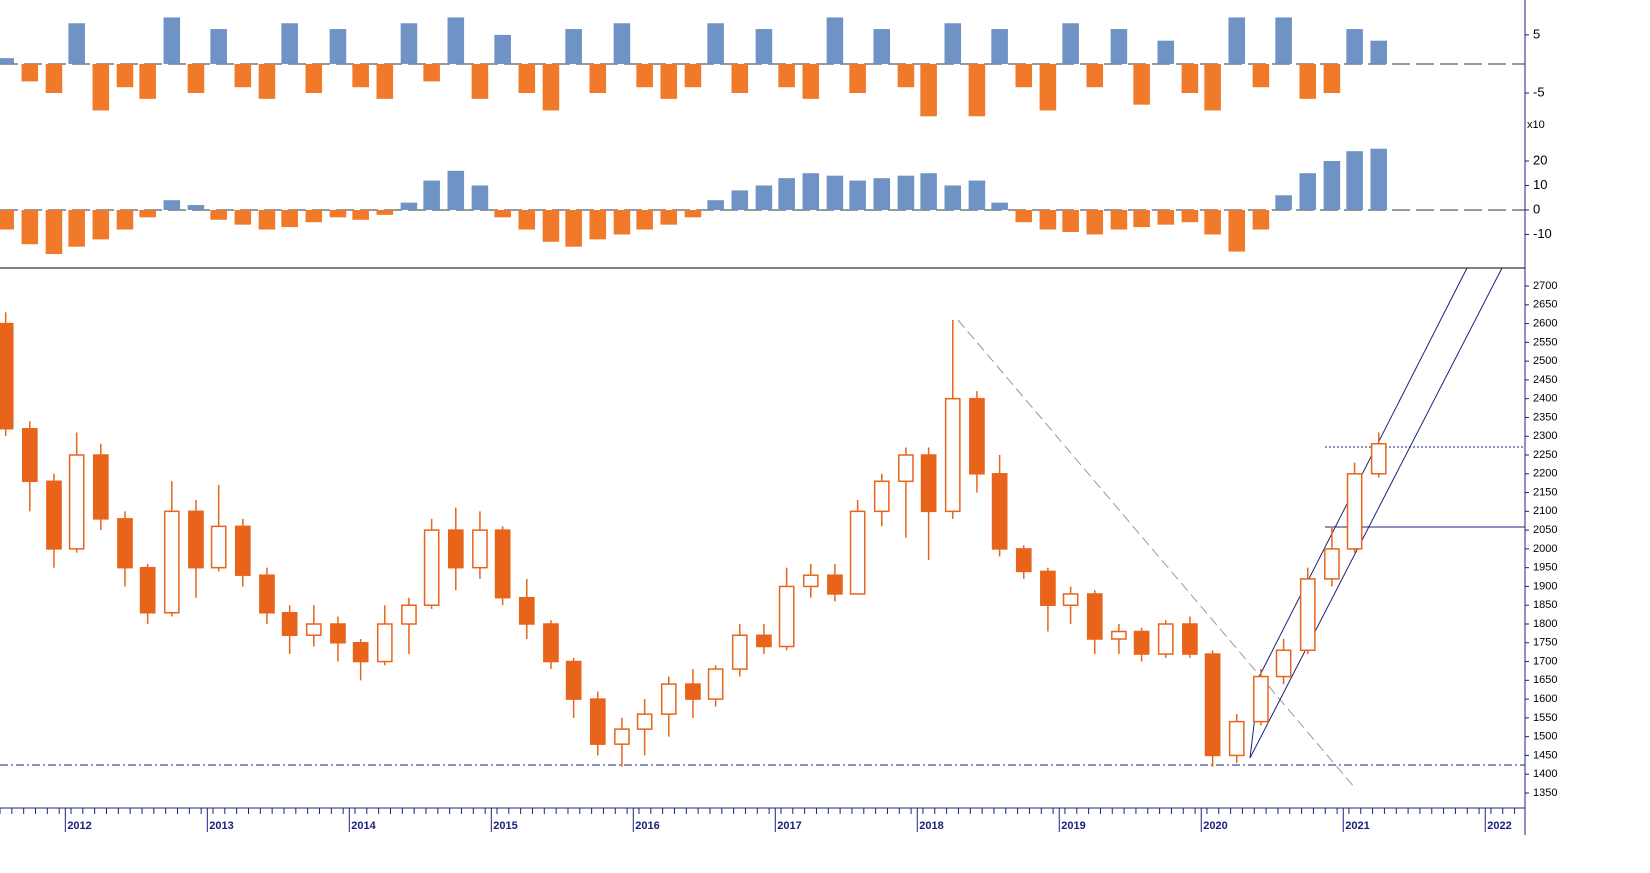  Describe the element at coordinates (1545, 624) in the screenshot. I see `y-tick-label: 1800` at that location.